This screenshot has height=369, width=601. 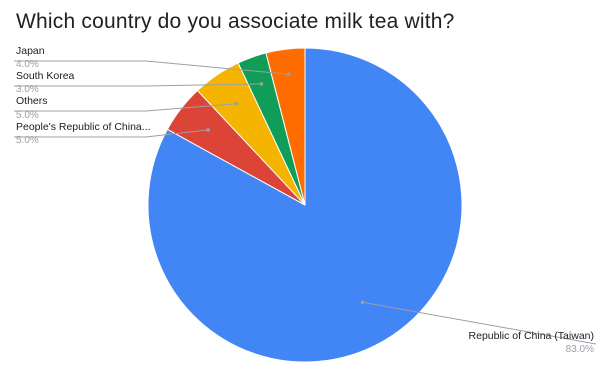 I want to click on slice-label: South Korea, so click(x=45, y=76).